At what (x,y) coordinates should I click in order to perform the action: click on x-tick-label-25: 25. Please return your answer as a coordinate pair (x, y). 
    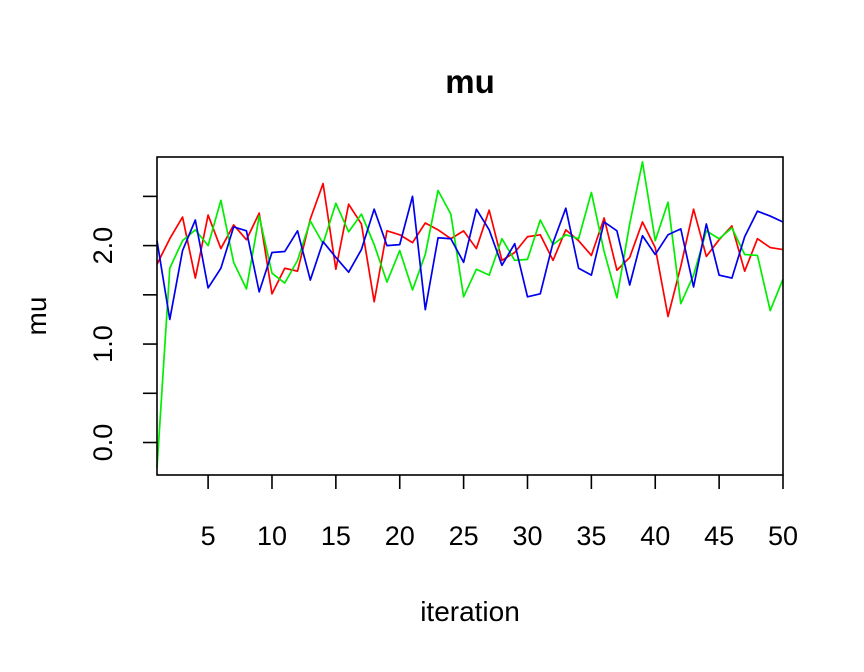
    Looking at the image, I should click on (464, 536).